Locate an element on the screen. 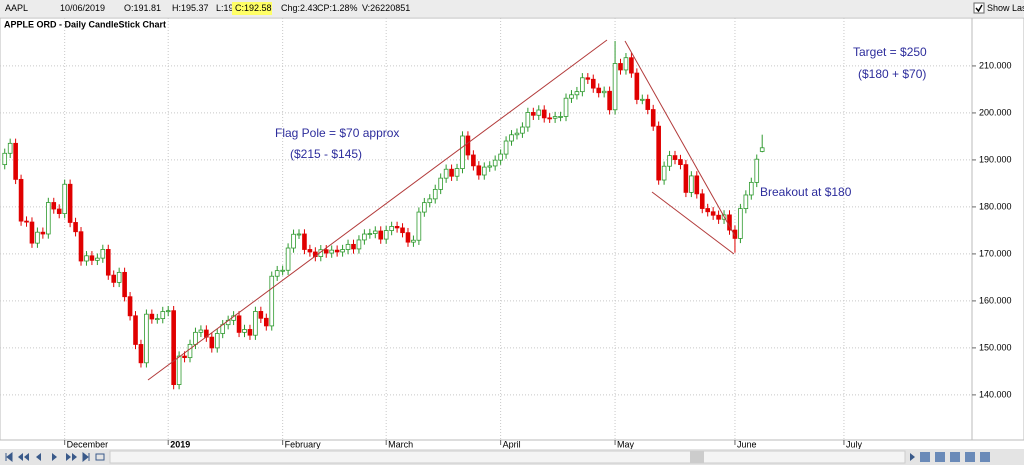  chart-title: APPLE ORD - Daily CandleStick Chart is located at coordinates (85, 24).